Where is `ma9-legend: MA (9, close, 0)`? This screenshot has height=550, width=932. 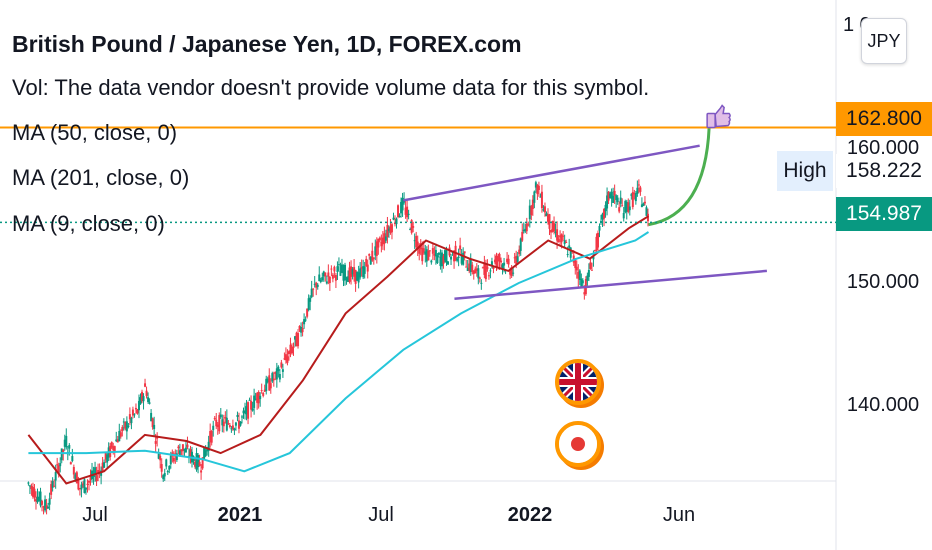
ma9-legend: MA (9, close, 0) is located at coordinates (88, 223).